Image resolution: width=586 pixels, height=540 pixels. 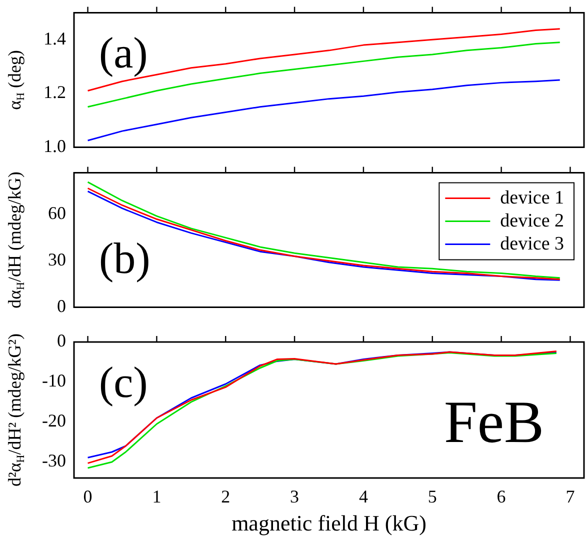 What do you see at coordinates (15, 410) in the screenshot?
I see `y-axis-title: d²αH/dH² (mdeg/kG²)` at bounding box center [15, 410].